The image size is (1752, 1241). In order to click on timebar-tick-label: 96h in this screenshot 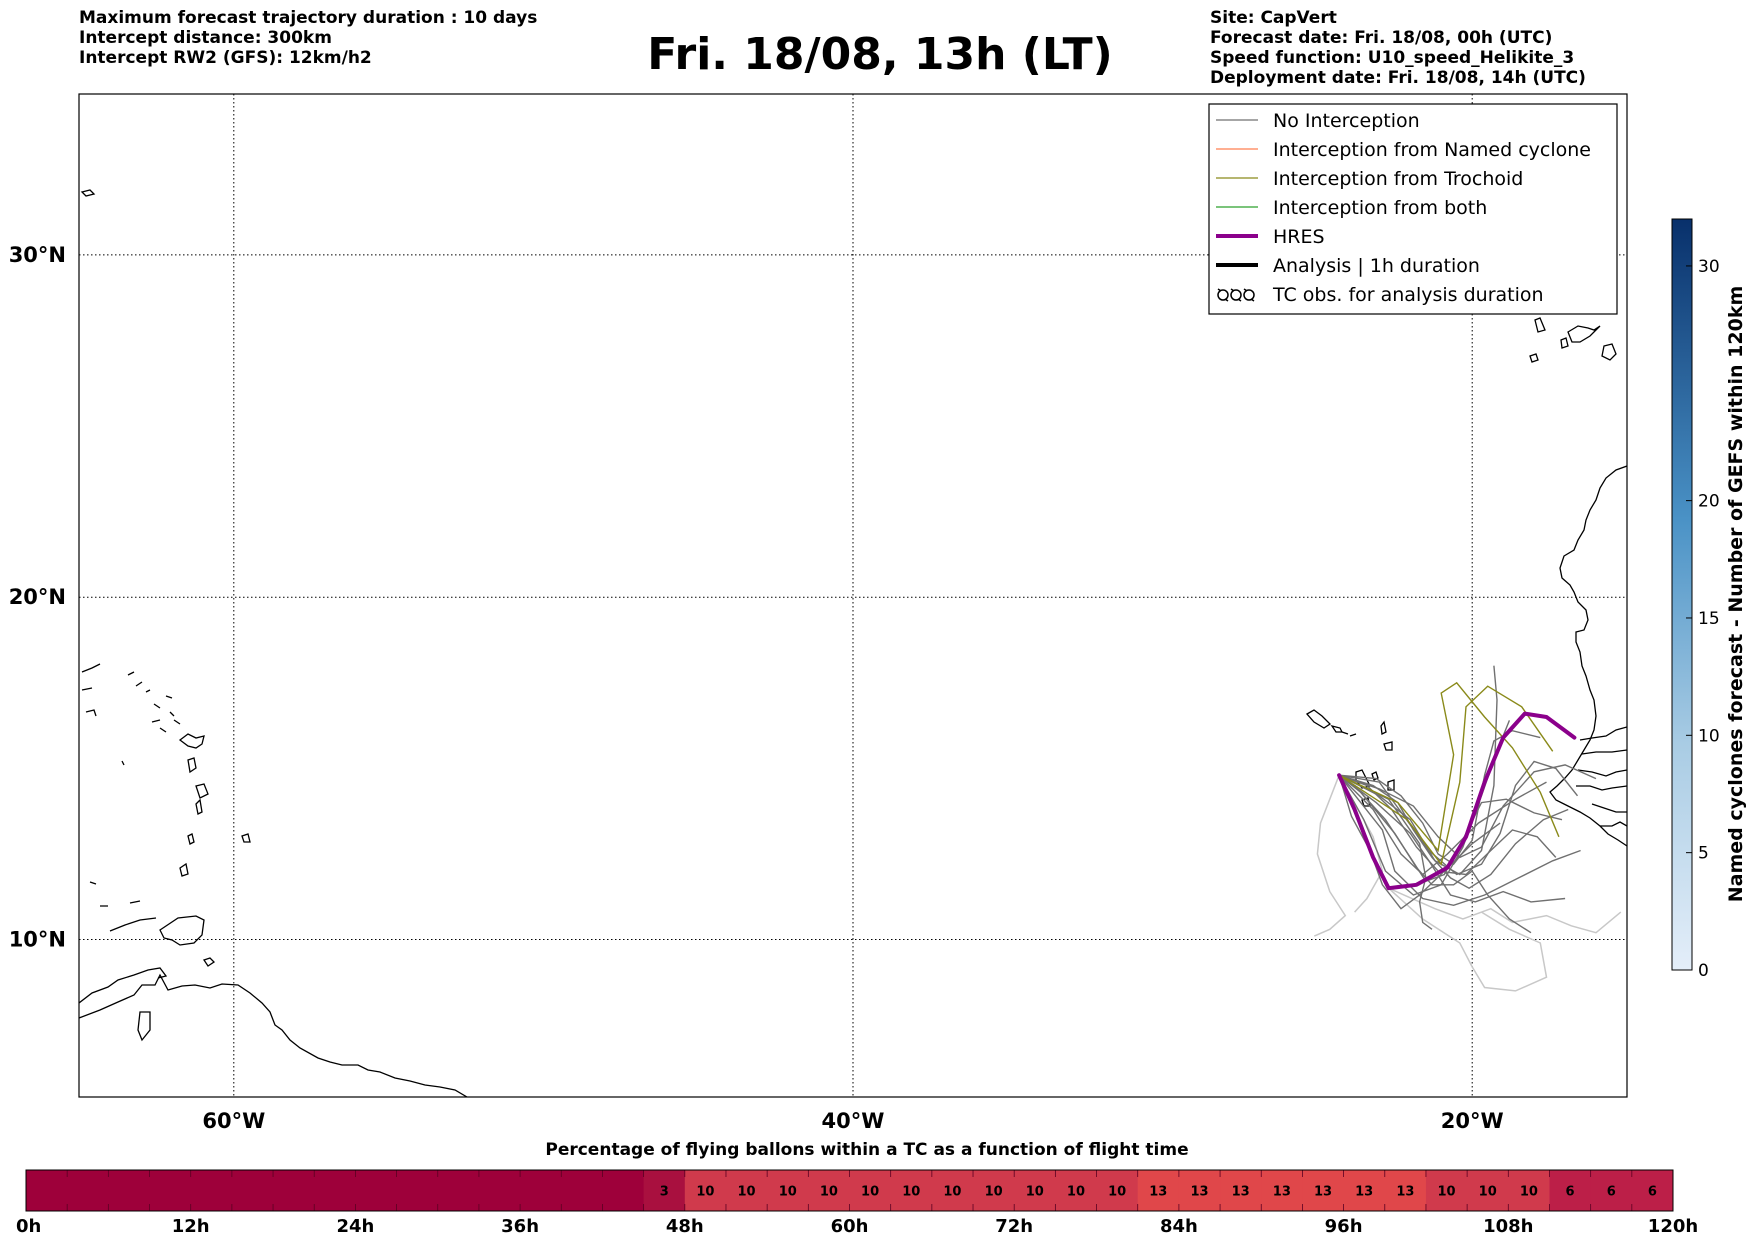, I will do `click(1344, 1226)`.